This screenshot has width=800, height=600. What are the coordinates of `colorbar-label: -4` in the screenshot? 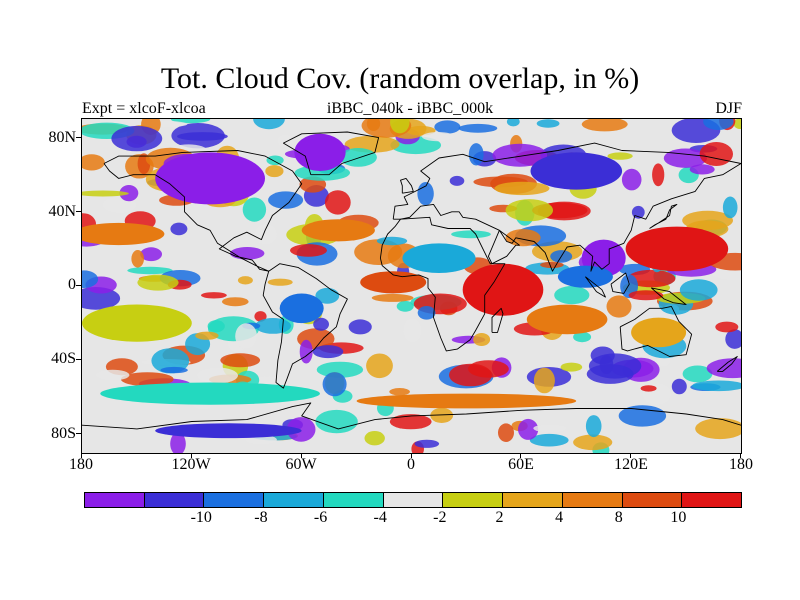 It's located at (380, 517).